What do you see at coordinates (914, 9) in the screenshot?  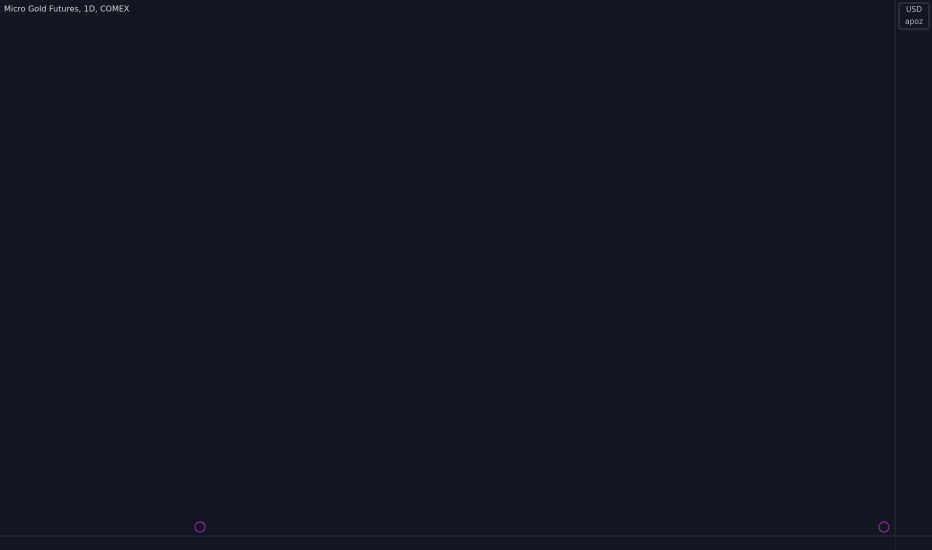 I see `currency: USD` at bounding box center [914, 9].